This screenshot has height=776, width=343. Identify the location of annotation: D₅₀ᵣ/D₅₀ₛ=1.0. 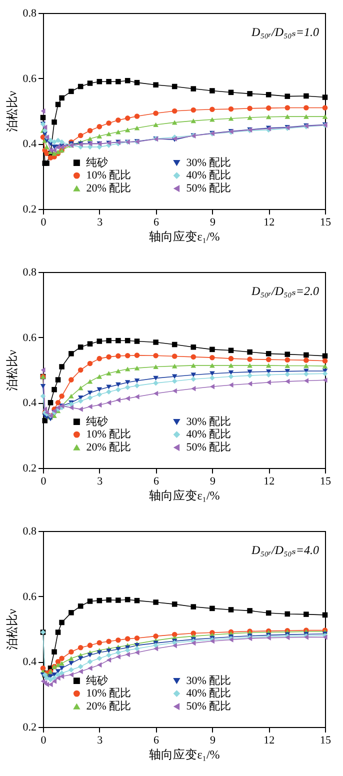
(284, 32).